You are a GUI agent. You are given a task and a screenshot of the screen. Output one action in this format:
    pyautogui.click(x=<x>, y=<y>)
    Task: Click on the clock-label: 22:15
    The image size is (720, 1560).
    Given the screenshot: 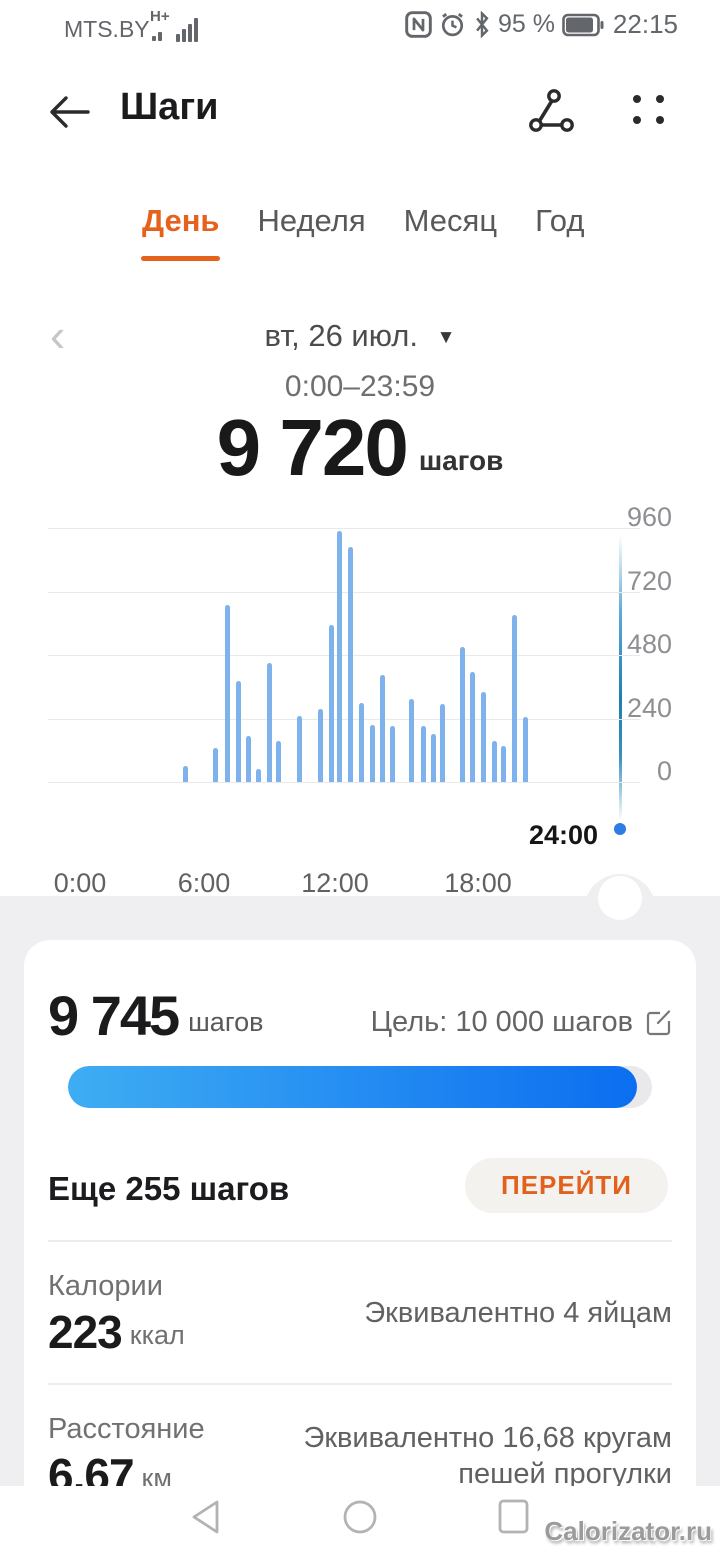 What is the action you would take?
    pyautogui.click(x=645, y=24)
    